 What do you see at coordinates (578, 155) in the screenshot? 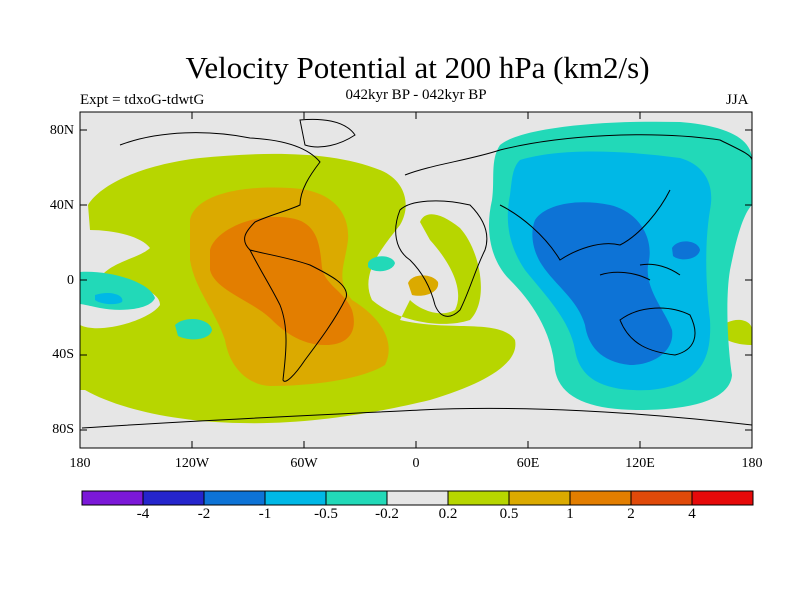
I see `coastline-eurasia-north` at bounding box center [578, 155].